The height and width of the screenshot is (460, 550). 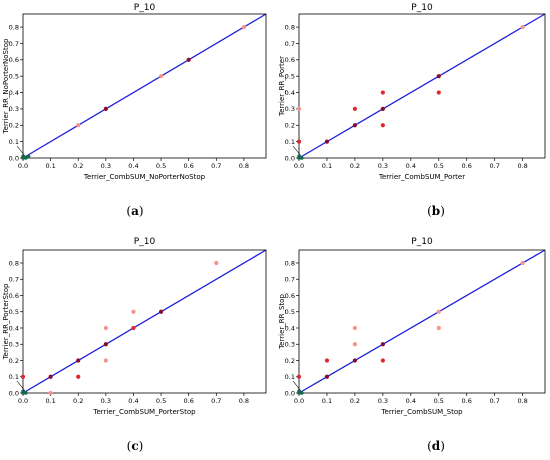 What do you see at coordinates (421, 412) in the screenshot?
I see `x-axis-label: Terrier_CombSUM_Stop` at bounding box center [421, 412].